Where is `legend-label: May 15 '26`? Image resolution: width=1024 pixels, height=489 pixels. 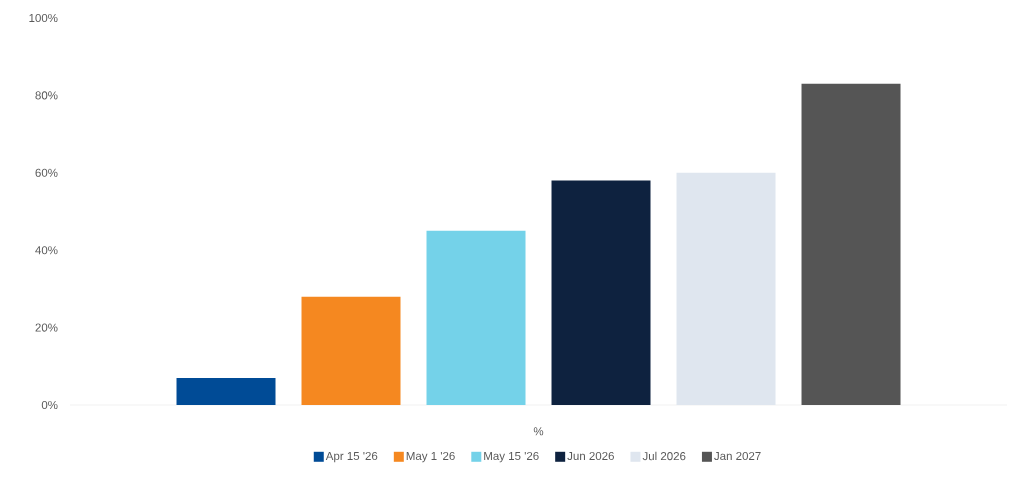 legend-label: May 15 '26 is located at coordinates (511, 457).